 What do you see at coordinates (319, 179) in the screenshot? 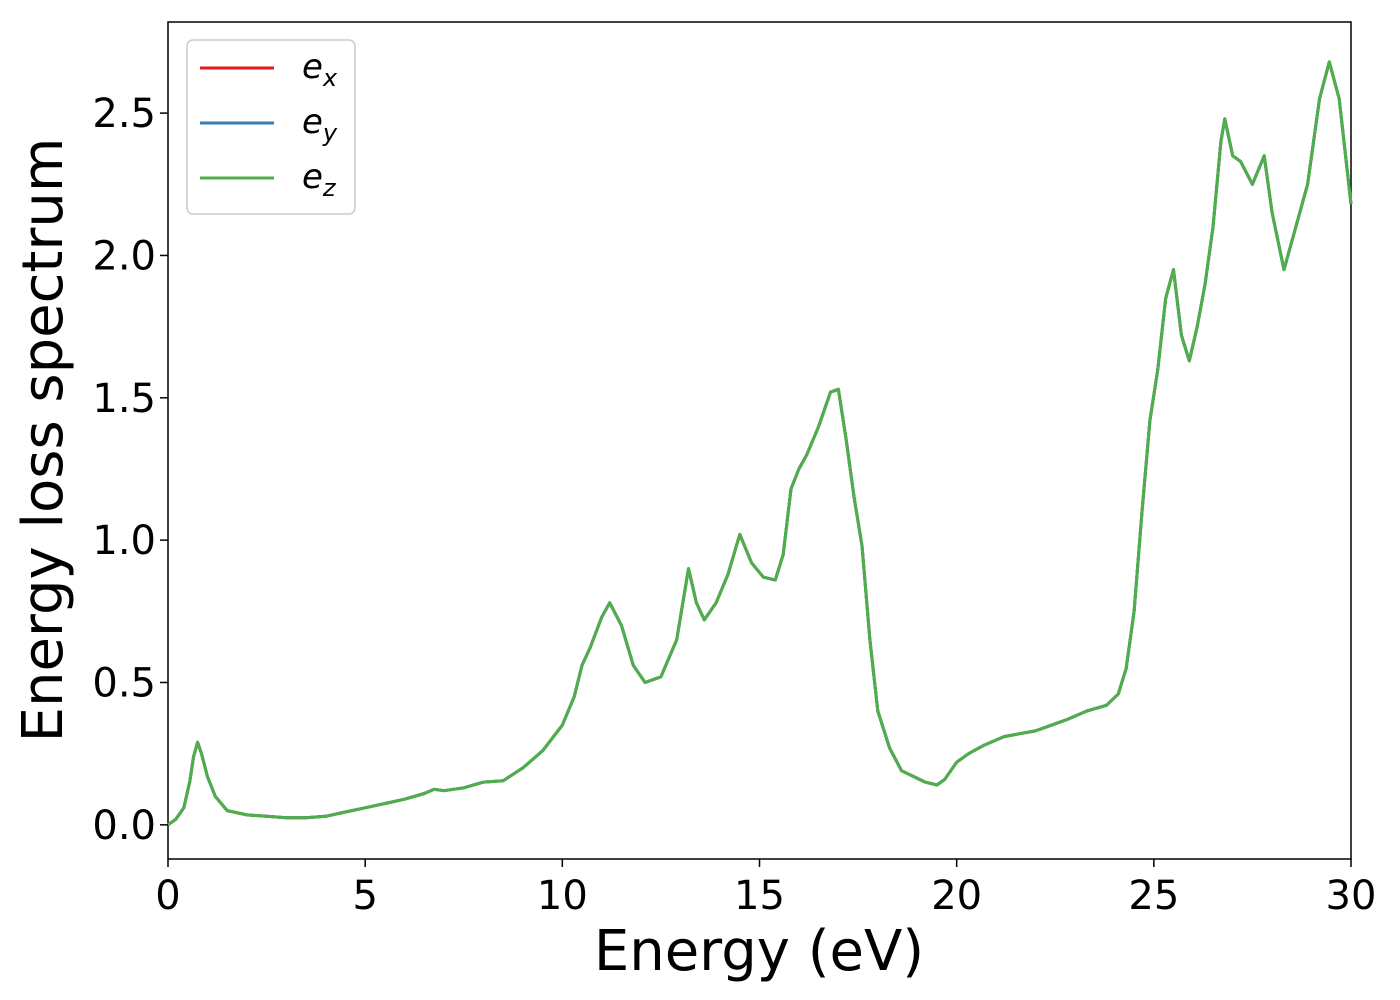
I see `legend-label-e-z: ez` at bounding box center [319, 179].